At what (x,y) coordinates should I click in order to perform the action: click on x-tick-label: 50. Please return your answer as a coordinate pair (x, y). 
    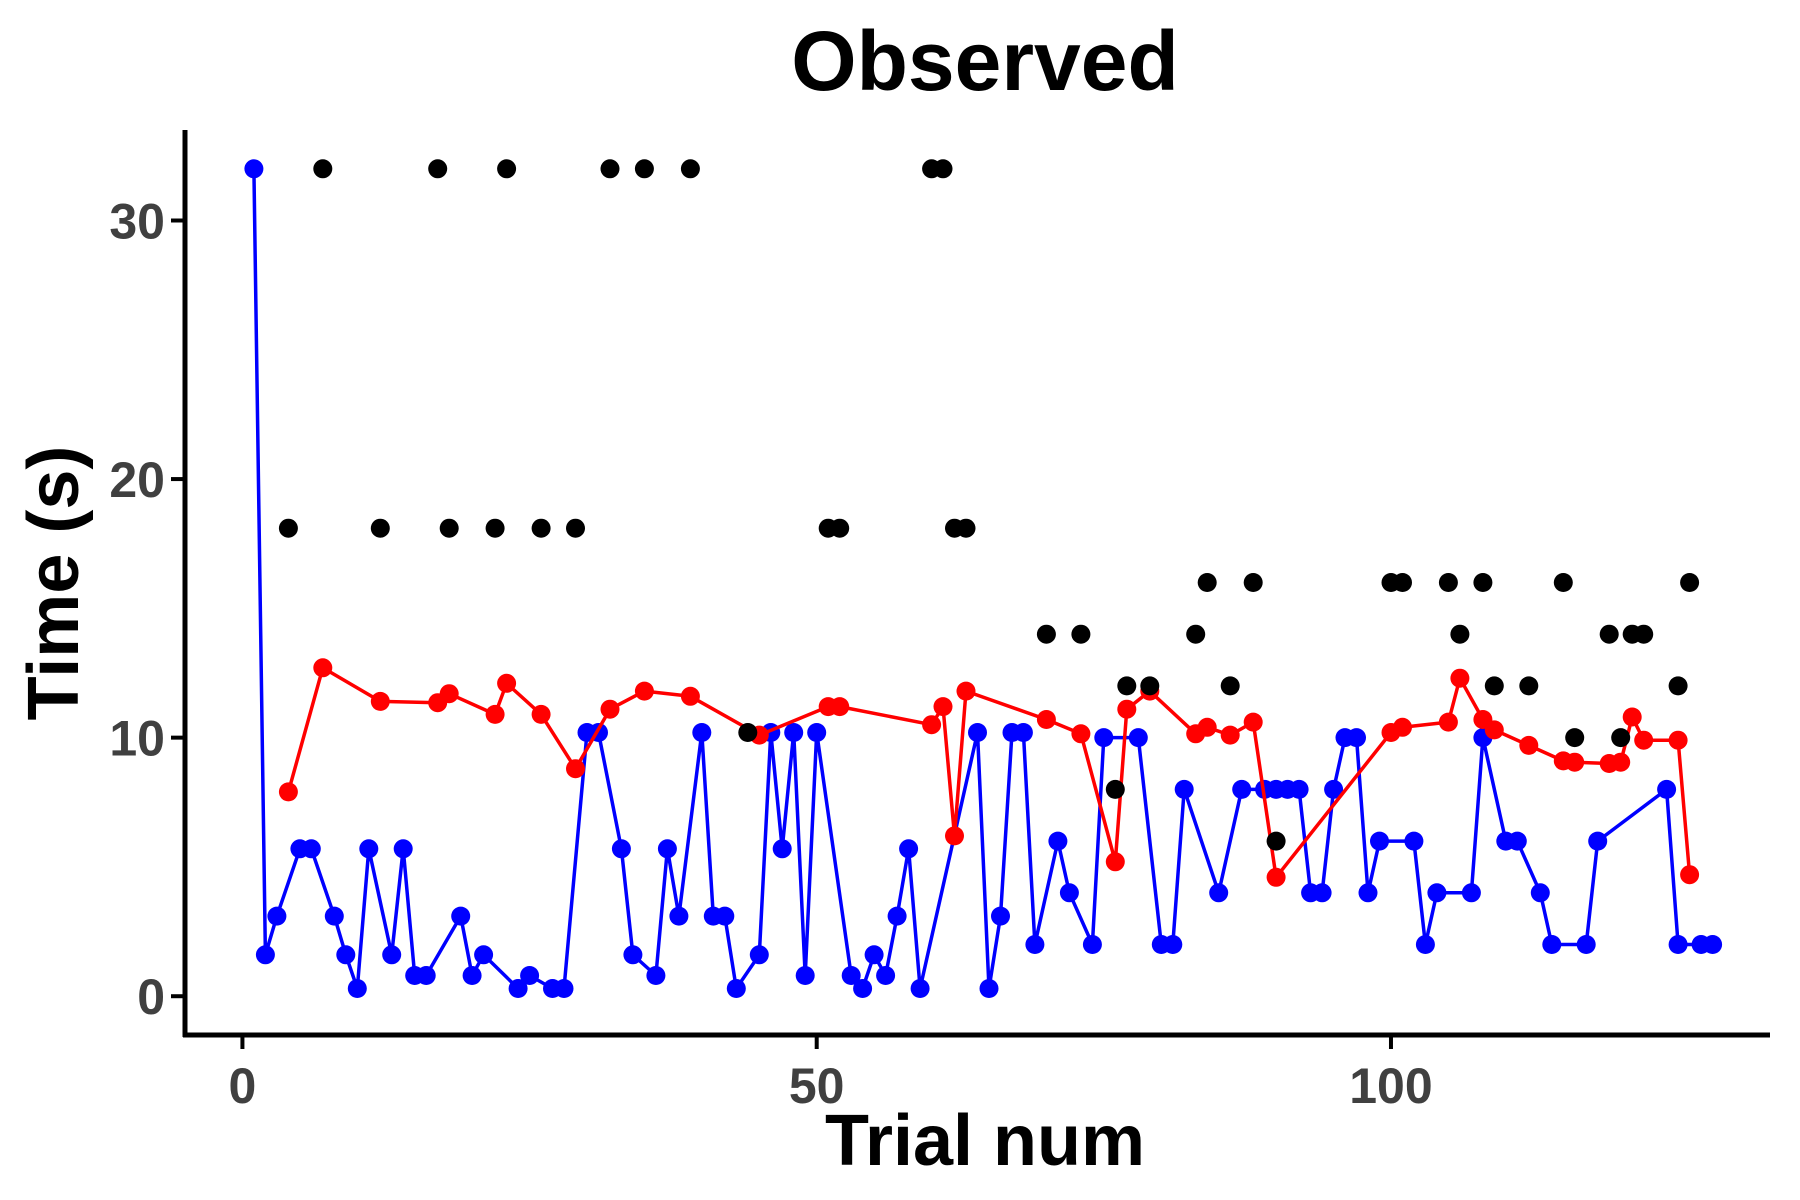
    Looking at the image, I should click on (817, 1086).